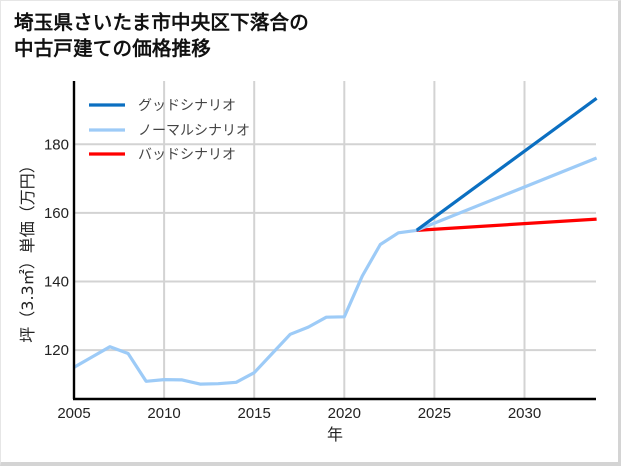  What do you see at coordinates (524, 413) in the screenshot?
I see `x-tick-label: 2030` at bounding box center [524, 413].